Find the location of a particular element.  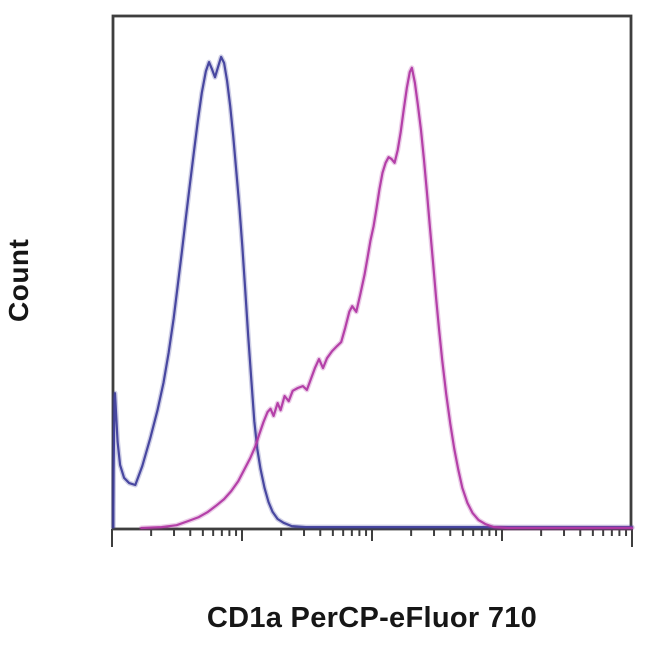

x-axis-ticks is located at coordinates (372, 538).